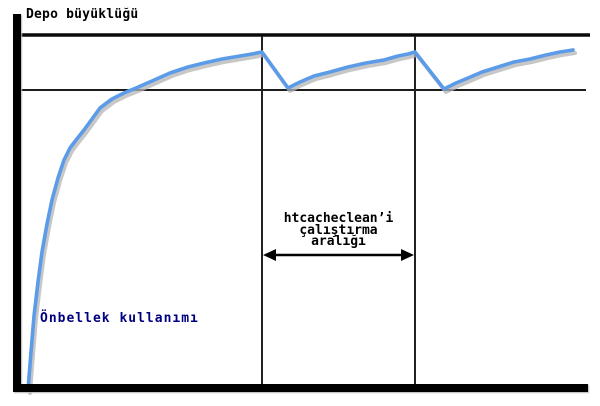  What do you see at coordinates (17, 203) in the screenshot?
I see `y-axis` at bounding box center [17, 203].